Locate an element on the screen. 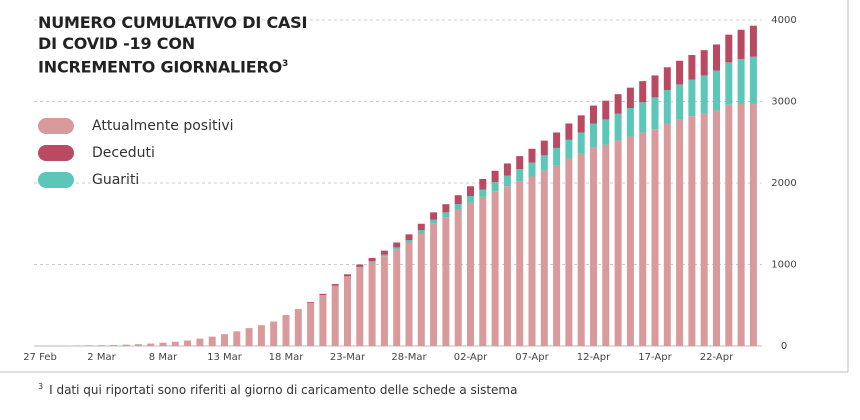 This screenshot has height=420, width=860. y-tick-label: 1000 is located at coordinates (783, 265).